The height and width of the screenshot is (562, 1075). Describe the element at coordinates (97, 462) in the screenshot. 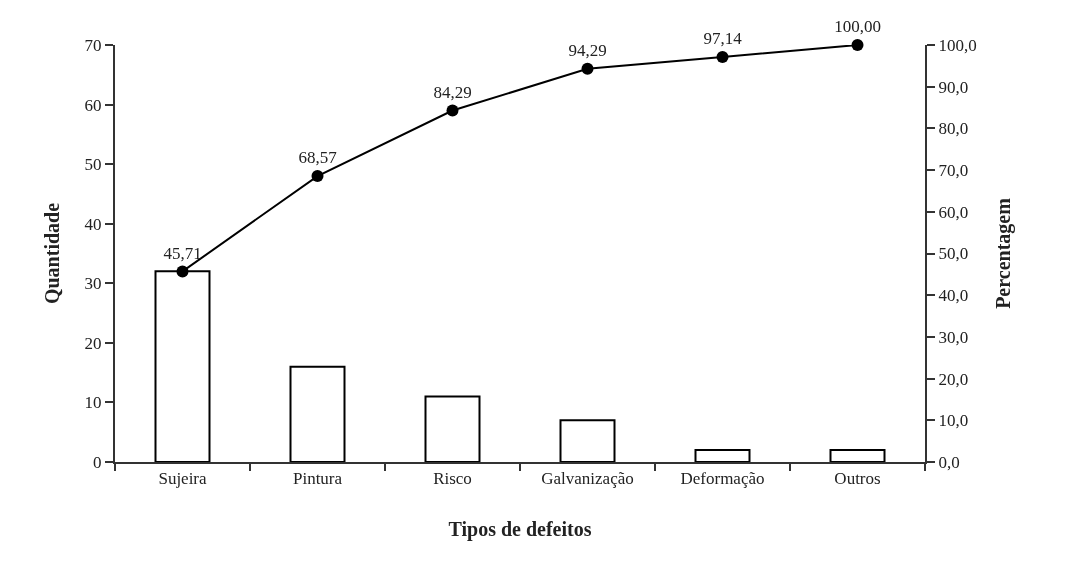

I see `y-tick-label: 0` at that location.